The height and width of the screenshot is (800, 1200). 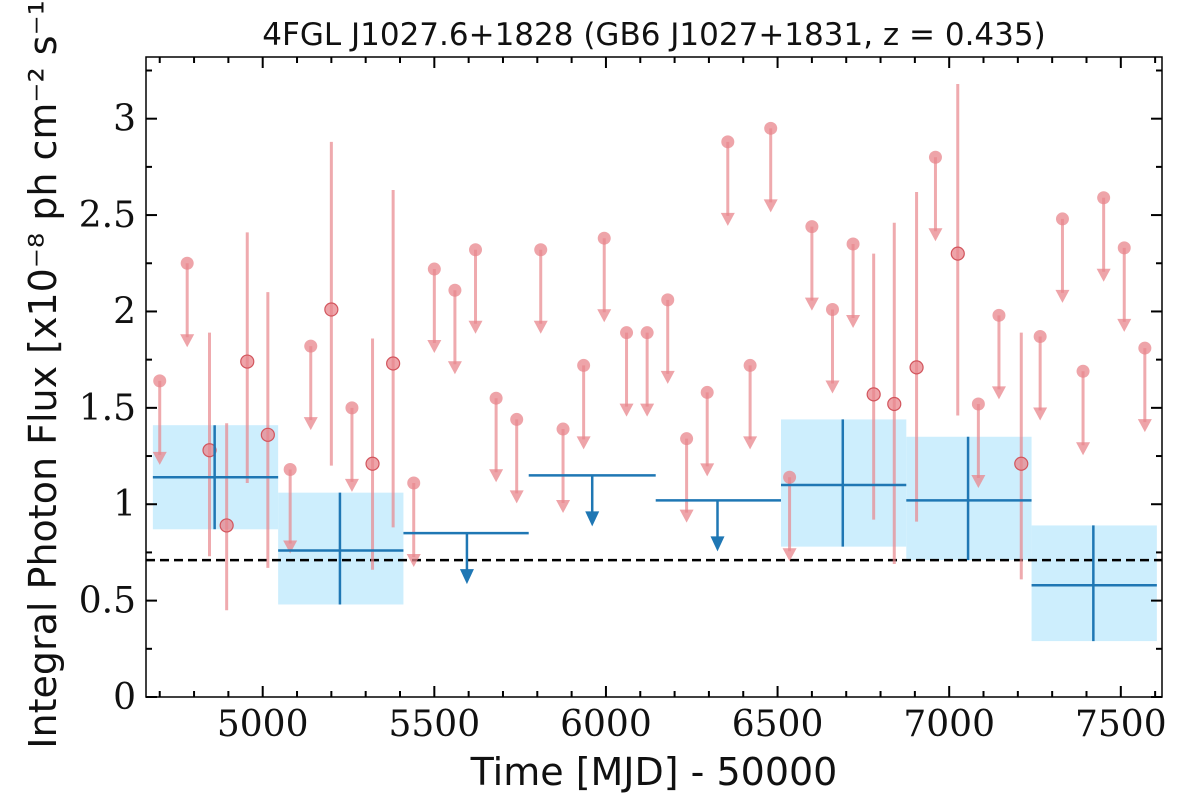 What do you see at coordinates (124, 697) in the screenshot?
I see `y-tick-label: 0` at bounding box center [124, 697].